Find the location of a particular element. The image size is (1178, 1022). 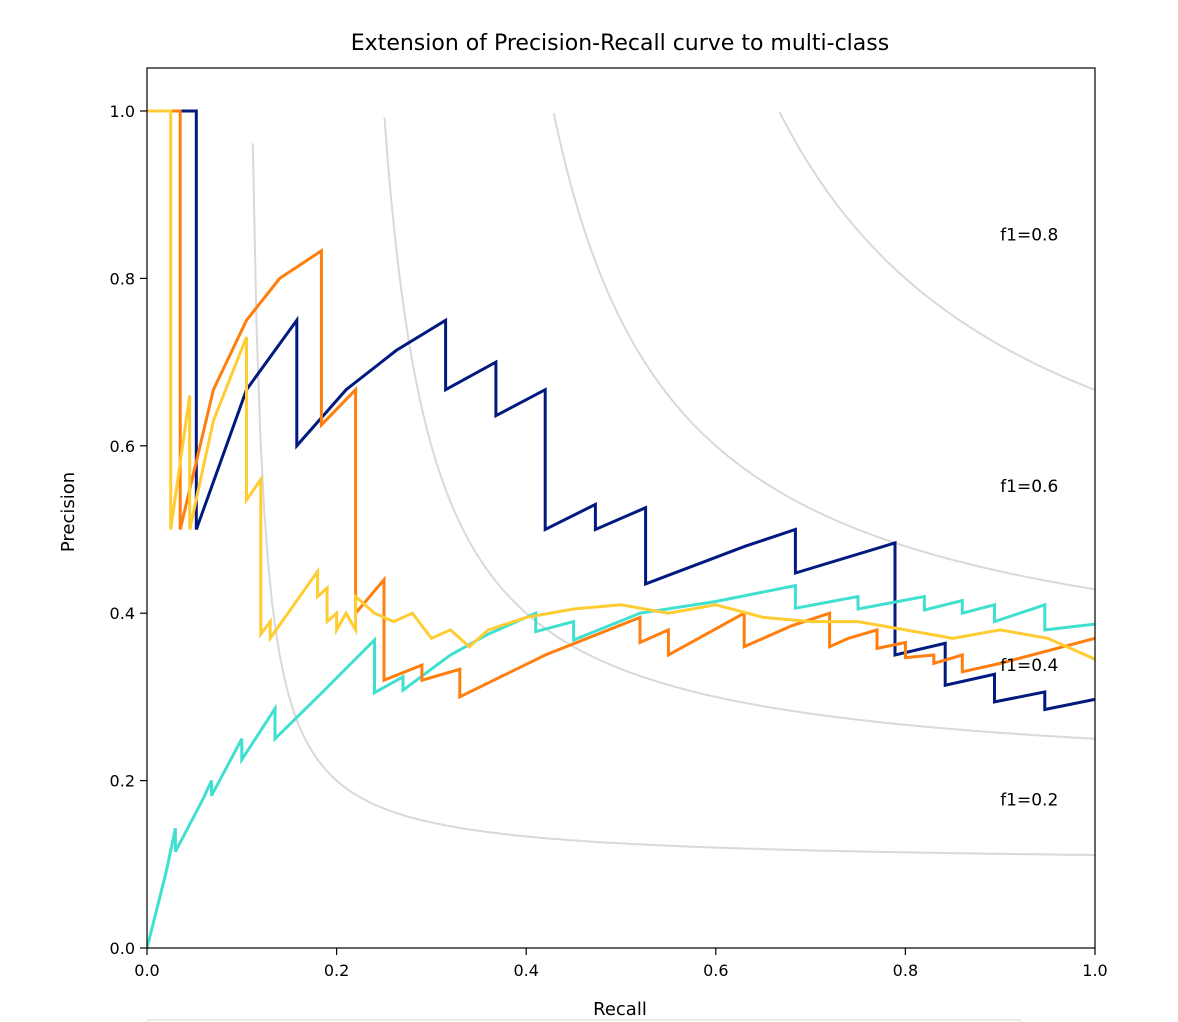

y-tick-label-1: 0.2 is located at coordinates (122, 781).